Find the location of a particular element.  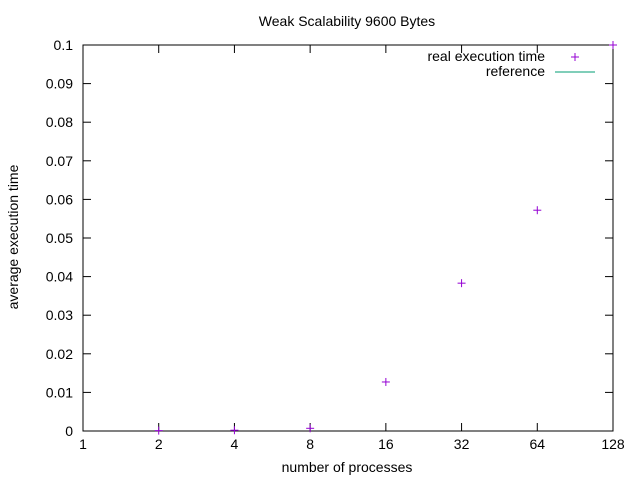

y-tick-label: 0.03 is located at coordinates (59, 315).